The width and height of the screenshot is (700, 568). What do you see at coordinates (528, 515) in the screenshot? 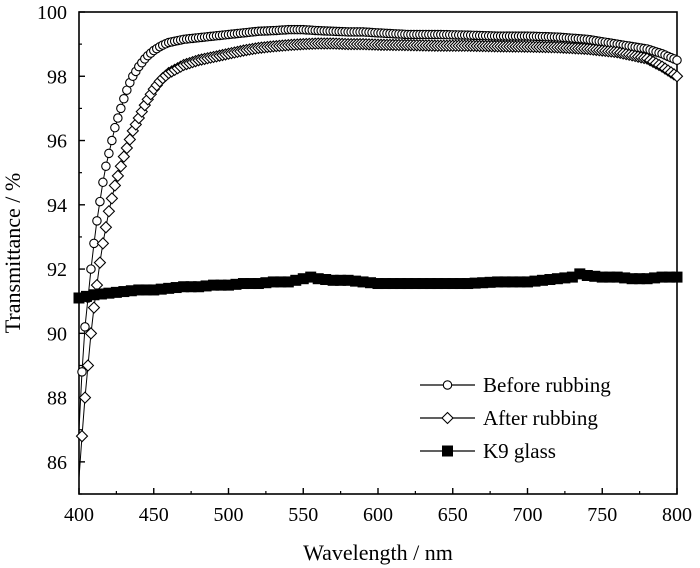
I see `x-tick-label: 700` at bounding box center [528, 515].